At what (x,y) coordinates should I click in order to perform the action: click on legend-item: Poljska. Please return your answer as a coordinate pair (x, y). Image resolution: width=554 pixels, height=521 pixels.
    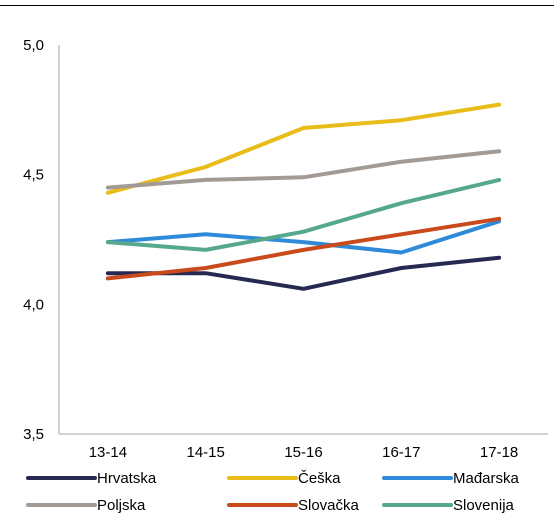
    Looking at the image, I should click on (86, 505).